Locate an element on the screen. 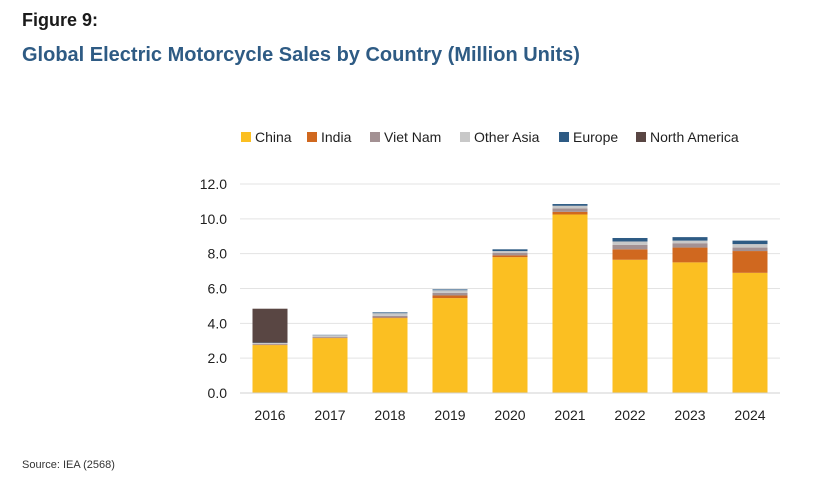  bar-segment-north-america is located at coordinates (270, 325).